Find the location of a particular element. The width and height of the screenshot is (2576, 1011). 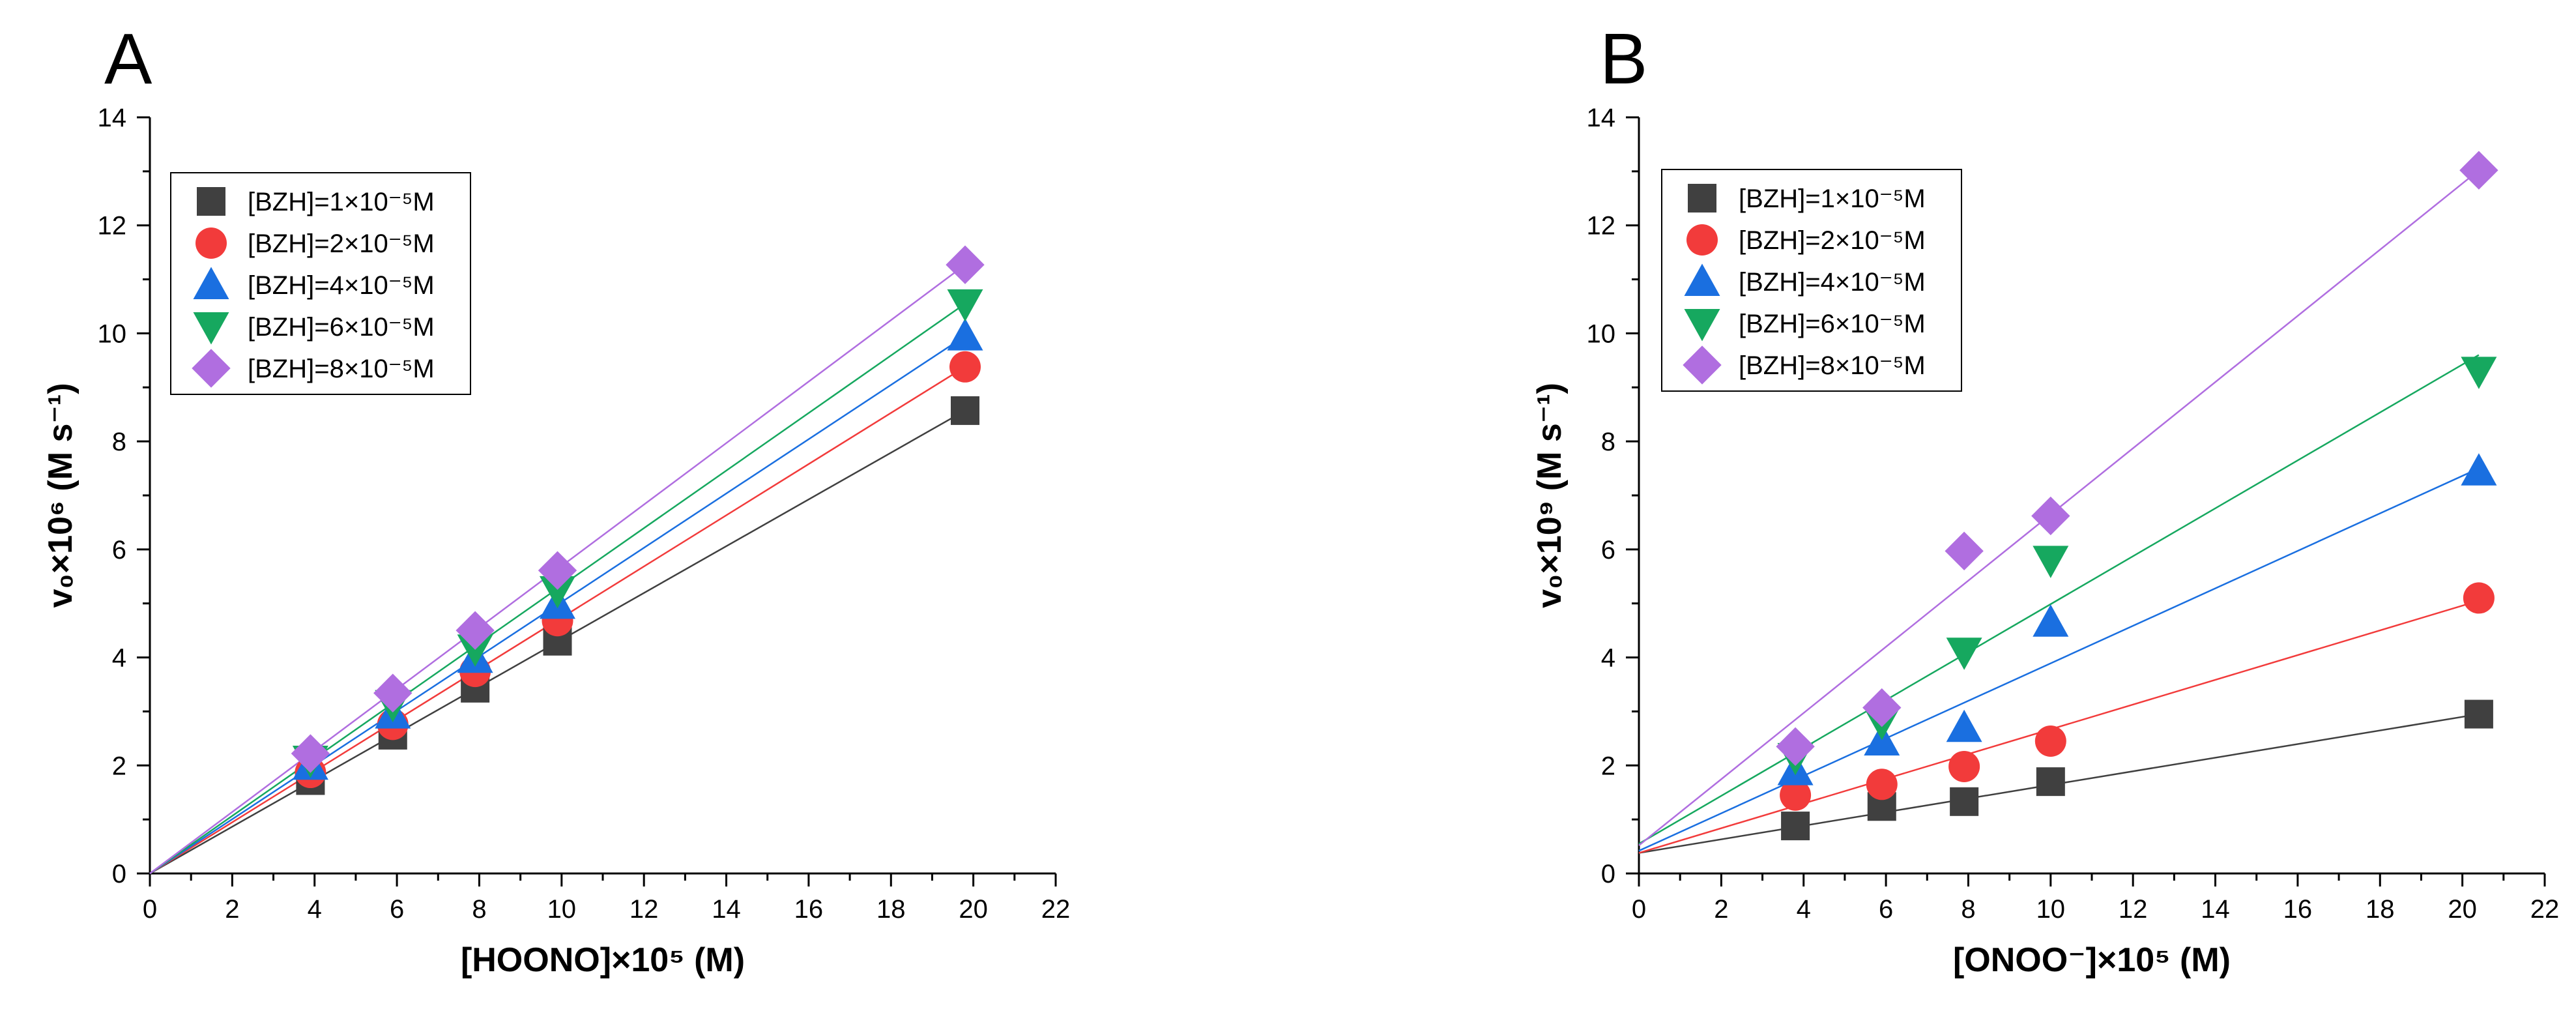

x-axis-label: [HOONO]×10⁵ (M) is located at coordinates (603, 960).